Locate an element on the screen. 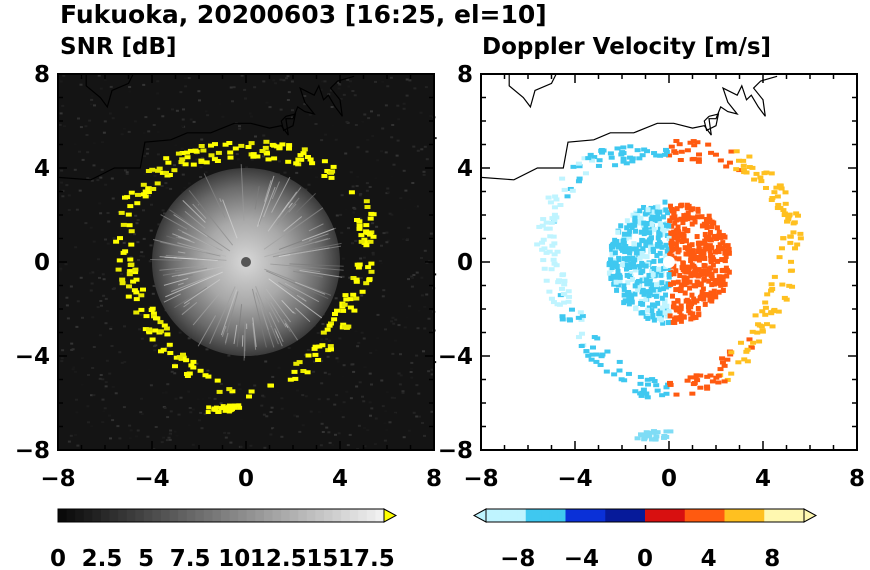 This screenshot has height=570, width=870. snr-colorbar-segment is located at coordinates (71, 515).